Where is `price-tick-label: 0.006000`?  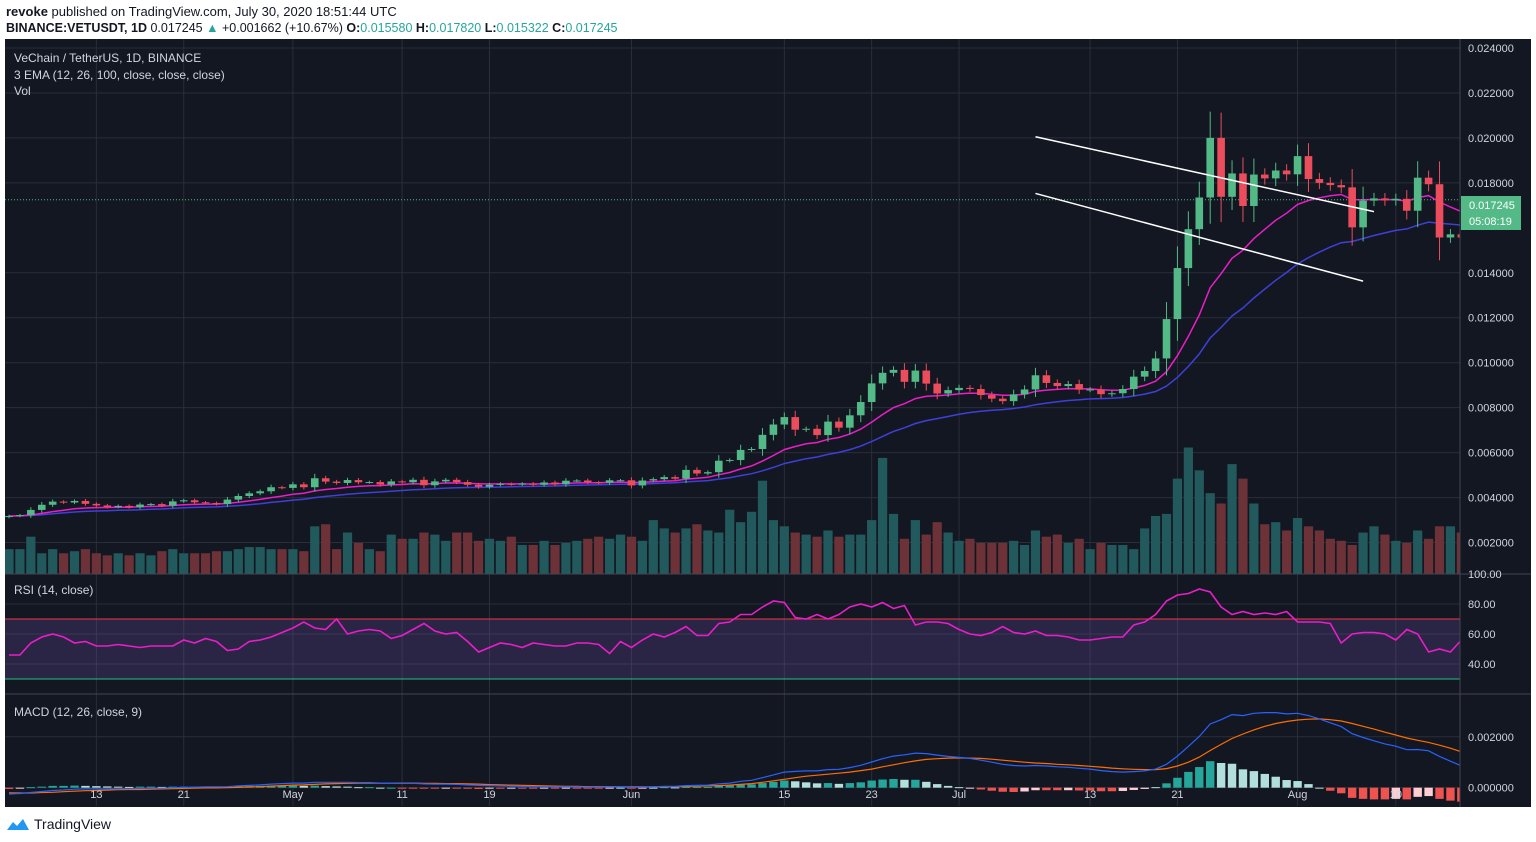 price-tick-label: 0.006000 is located at coordinates (1491, 454).